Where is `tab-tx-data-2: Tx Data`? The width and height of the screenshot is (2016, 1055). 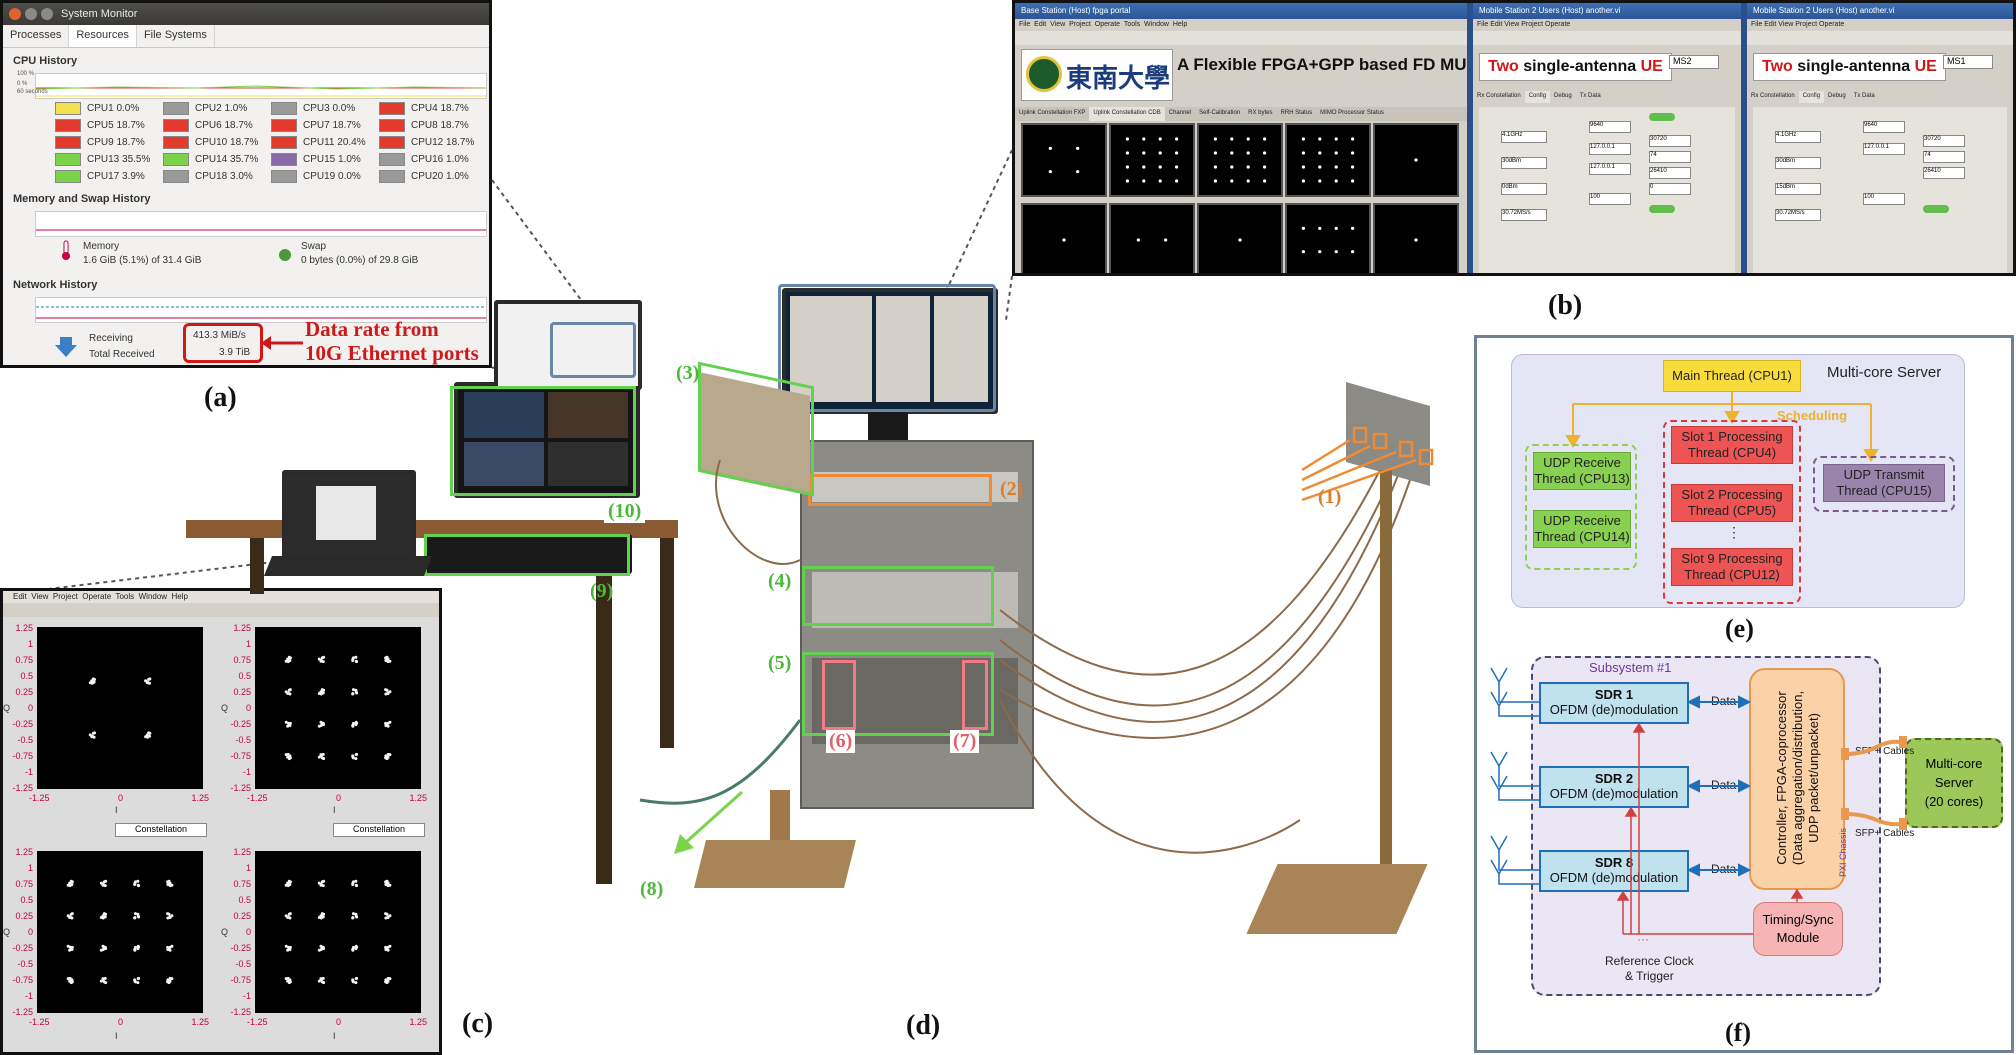
tab-tx-data-2: Tx Data is located at coordinates (1864, 96).